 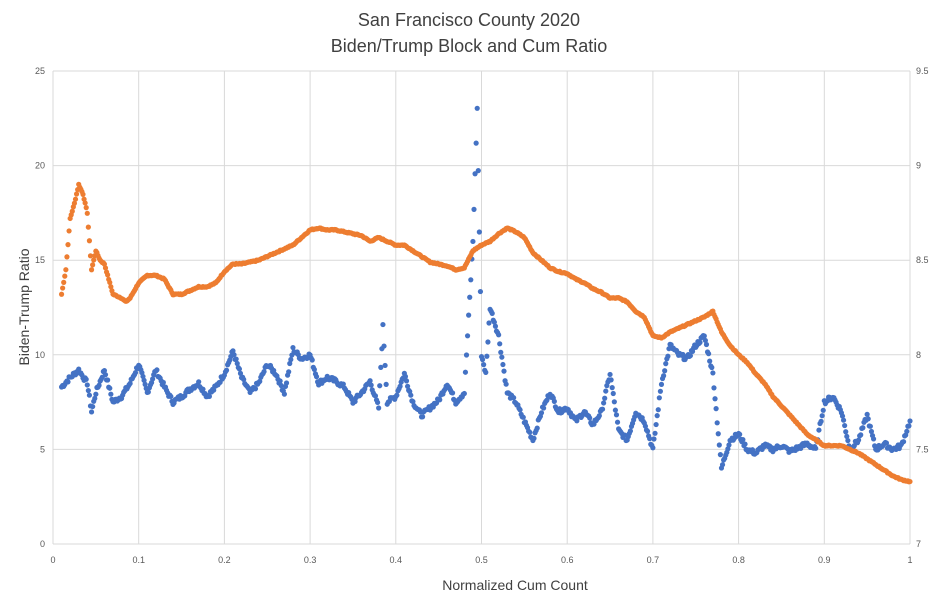 What do you see at coordinates (396, 560) in the screenshot?
I see `x-tick-label: 0.4` at bounding box center [396, 560].